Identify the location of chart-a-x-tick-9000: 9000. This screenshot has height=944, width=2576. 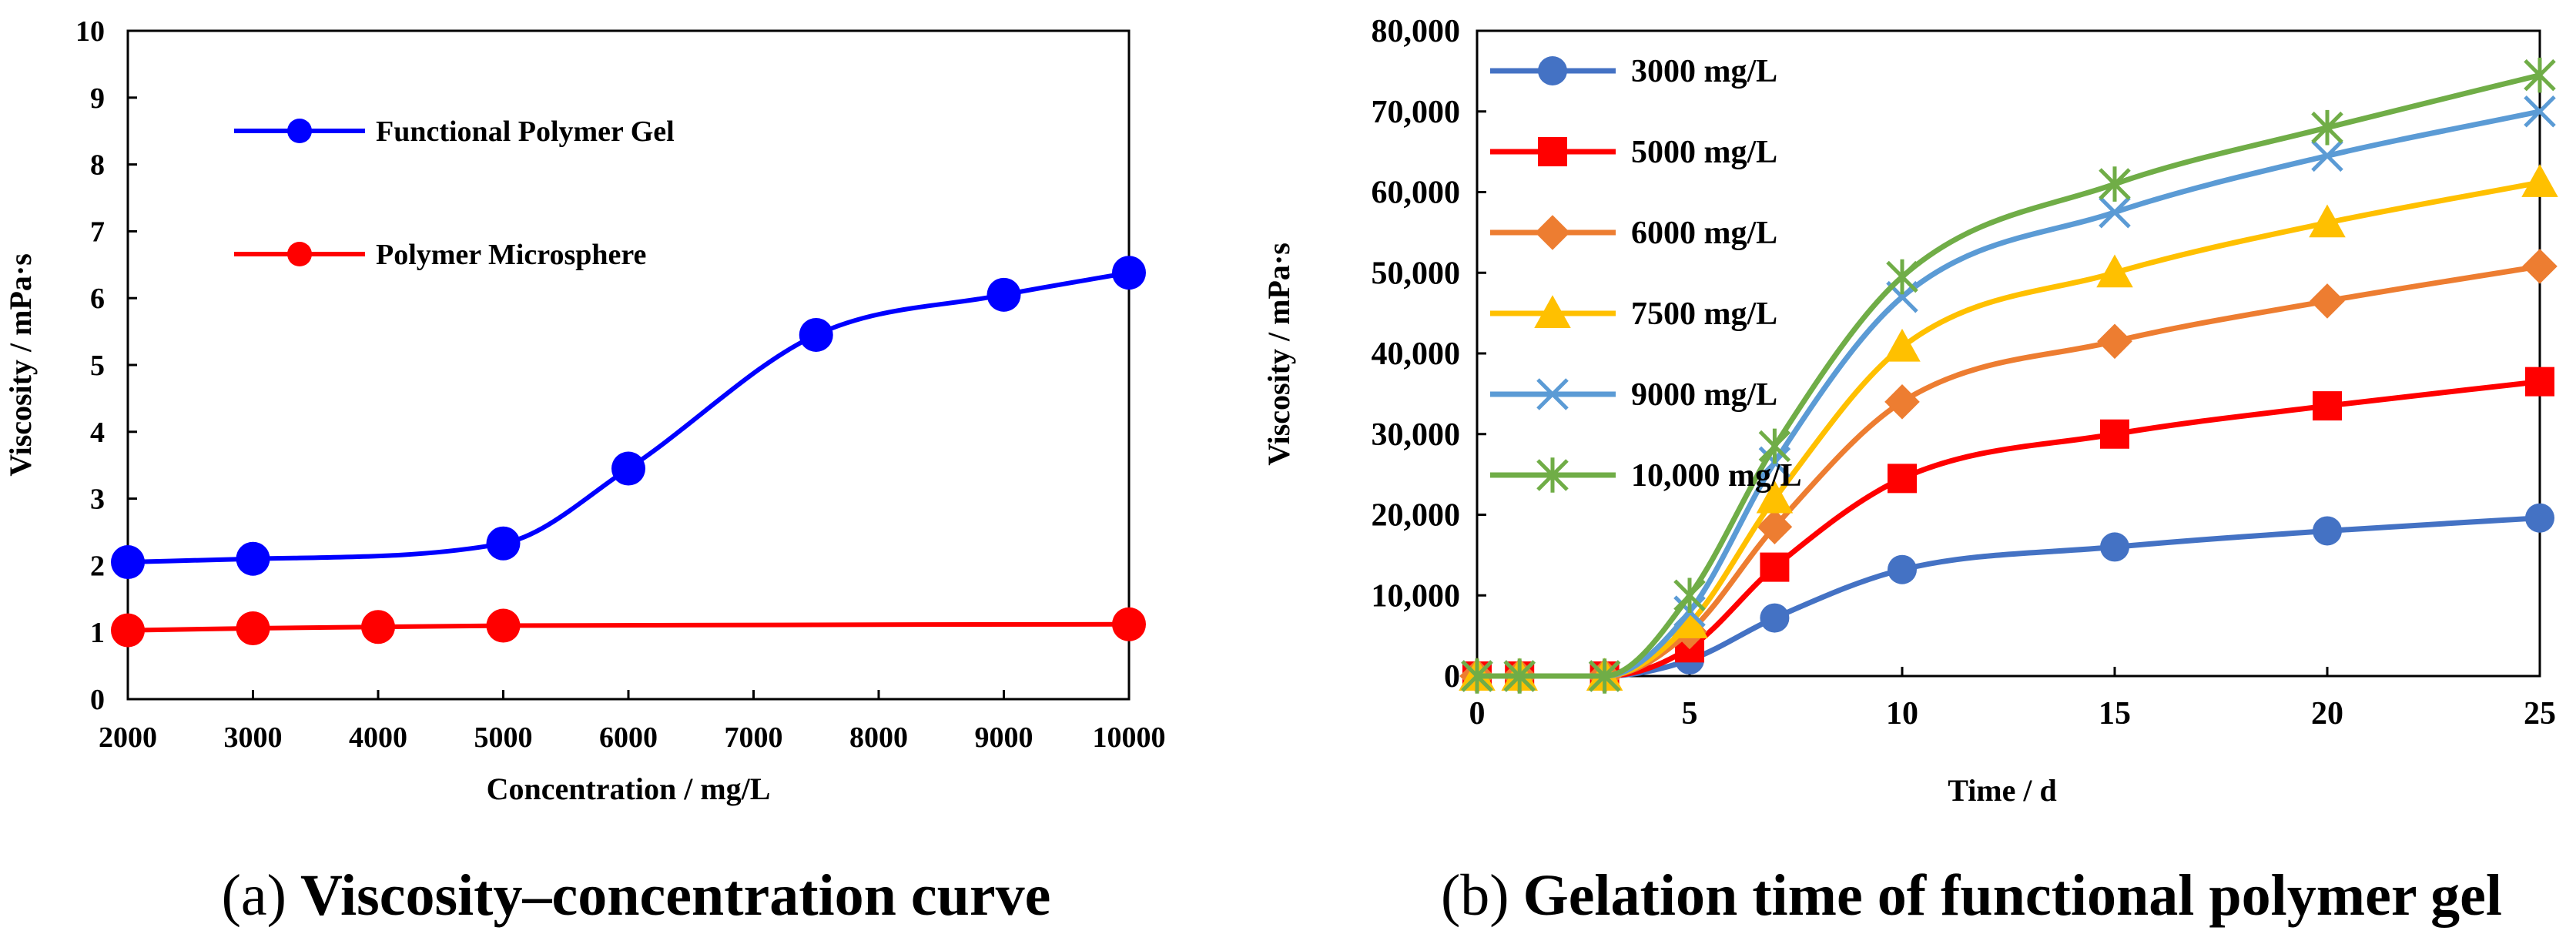
(1004, 737).